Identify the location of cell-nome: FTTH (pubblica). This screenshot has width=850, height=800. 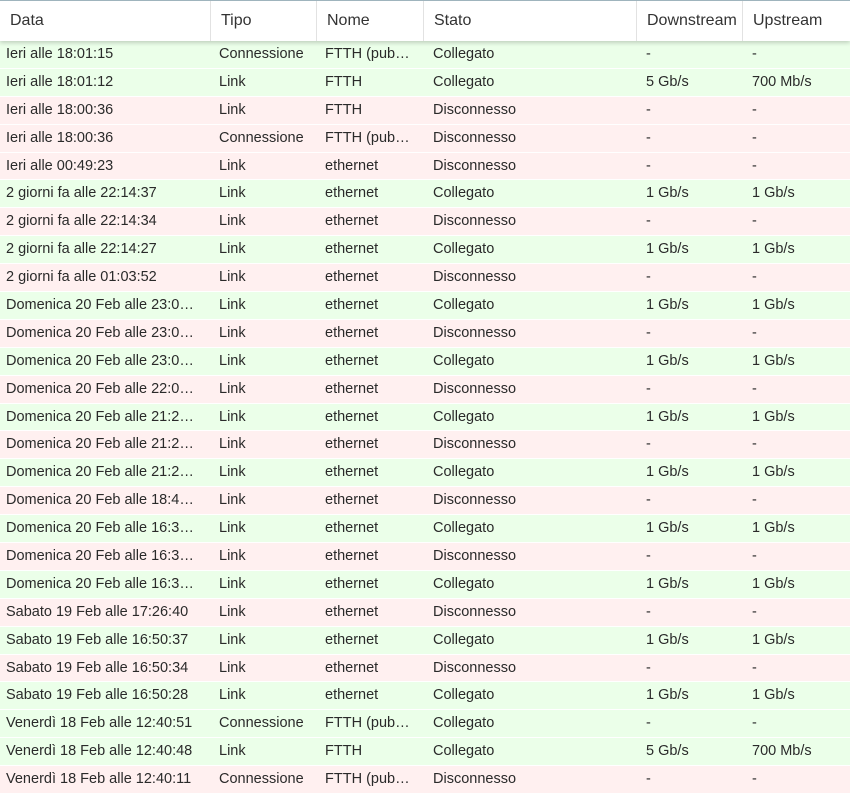
(374, 723).